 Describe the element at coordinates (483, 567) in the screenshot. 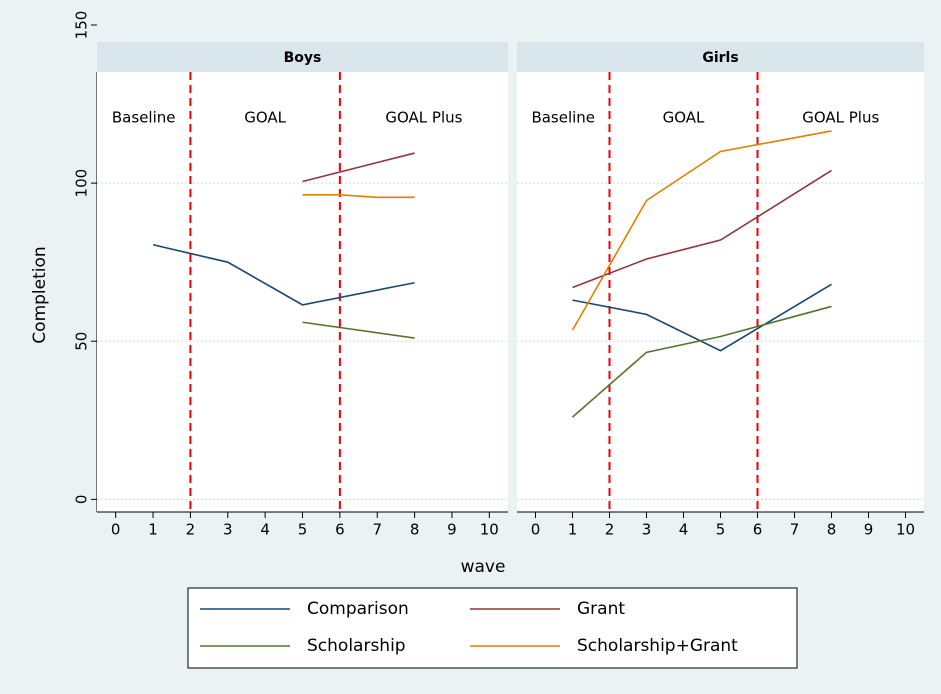

I see `x-axis-title: wave` at that location.